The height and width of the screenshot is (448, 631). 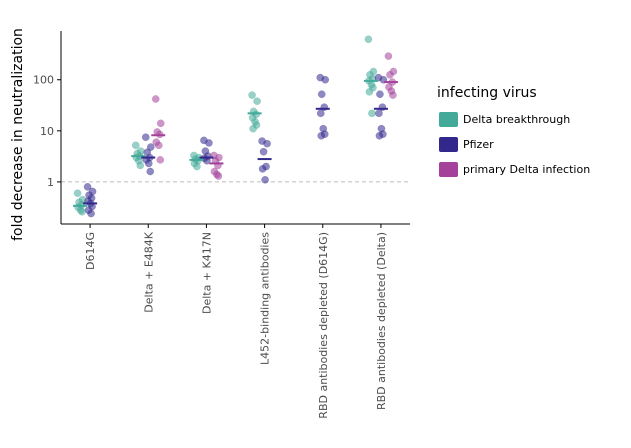 I want to click on legend-label: Pfizer, so click(x=478, y=144).